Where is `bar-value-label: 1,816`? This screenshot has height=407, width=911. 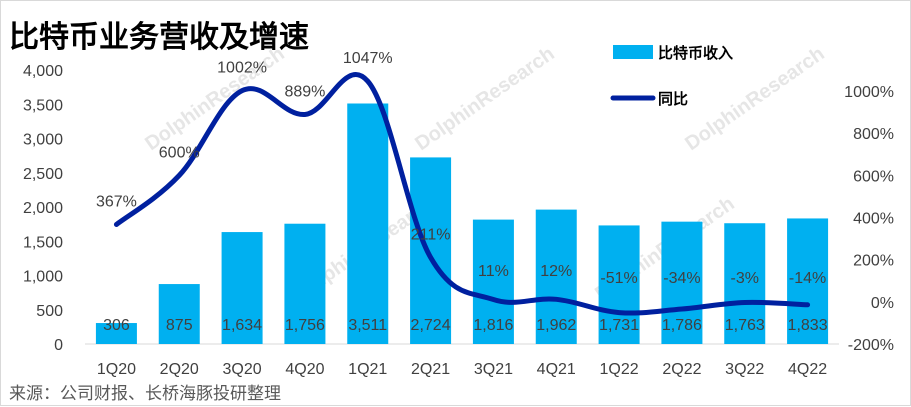
bar-value-label: 1,816 is located at coordinates (493, 325).